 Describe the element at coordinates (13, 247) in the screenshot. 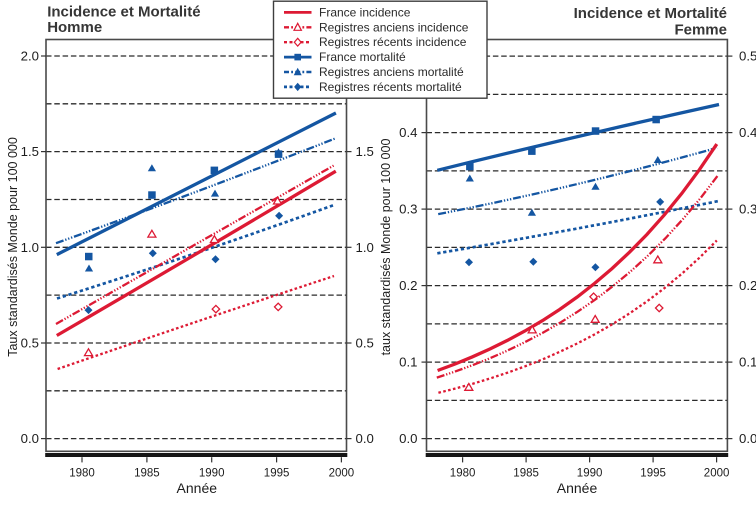

I see `svg-text:Taux standardisés Monde pour 1: Taux standardisés Monde pour 100 000` at that location.